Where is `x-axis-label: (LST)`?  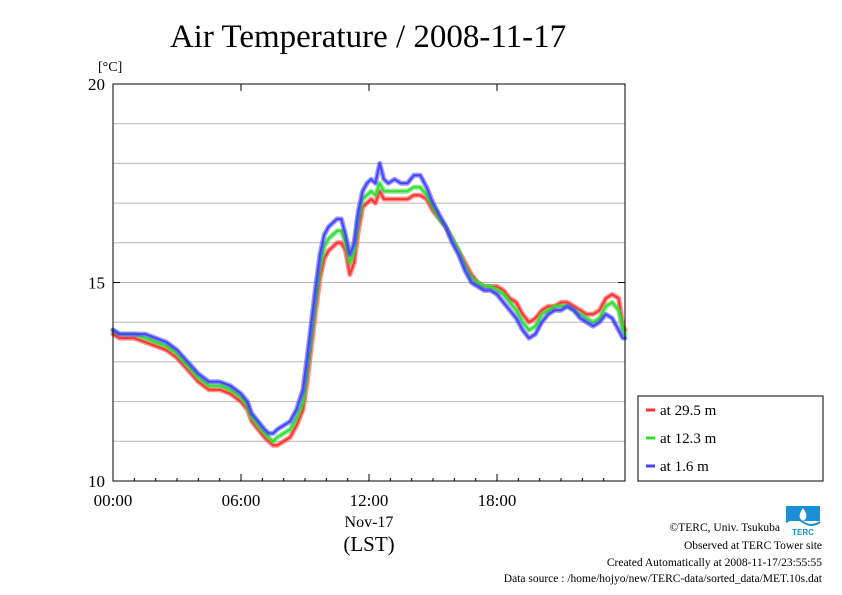
x-axis-label: (LST) is located at coordinates (368, 544).